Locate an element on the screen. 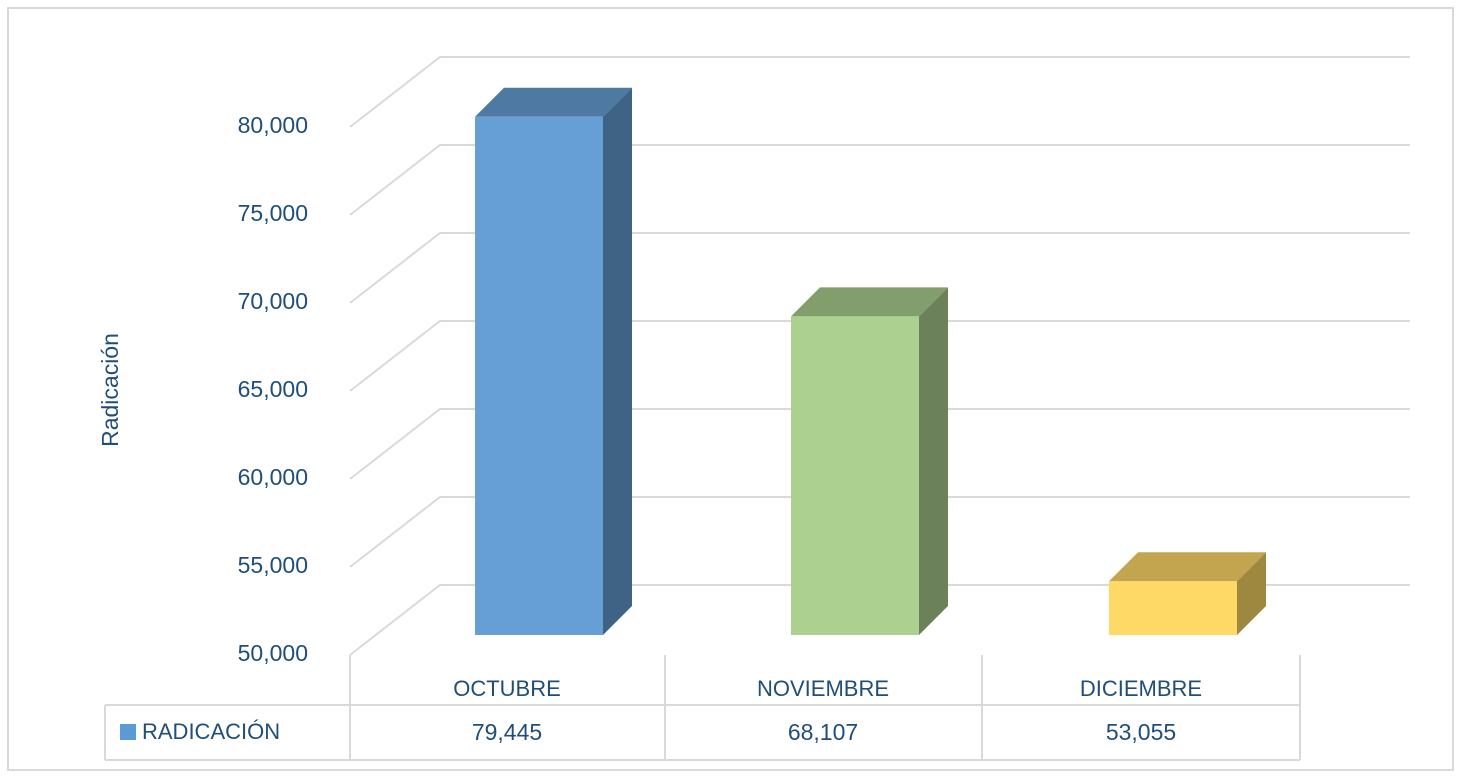 This screenshot has width=1461, height=783. y-tick-label: 75,000 is located at coordinates (273, 213).